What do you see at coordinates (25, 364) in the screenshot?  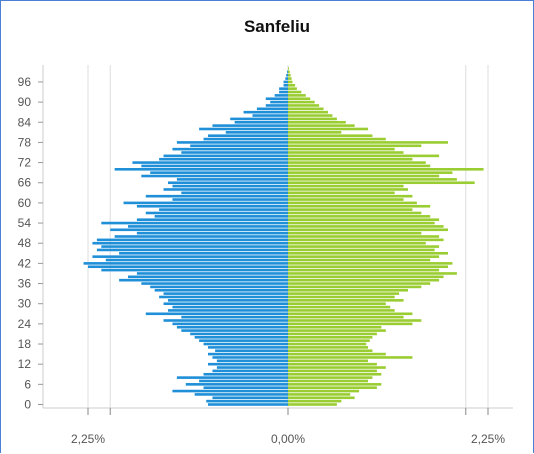 I see `y-tick-label: 12` at bounding box center [25, 364].